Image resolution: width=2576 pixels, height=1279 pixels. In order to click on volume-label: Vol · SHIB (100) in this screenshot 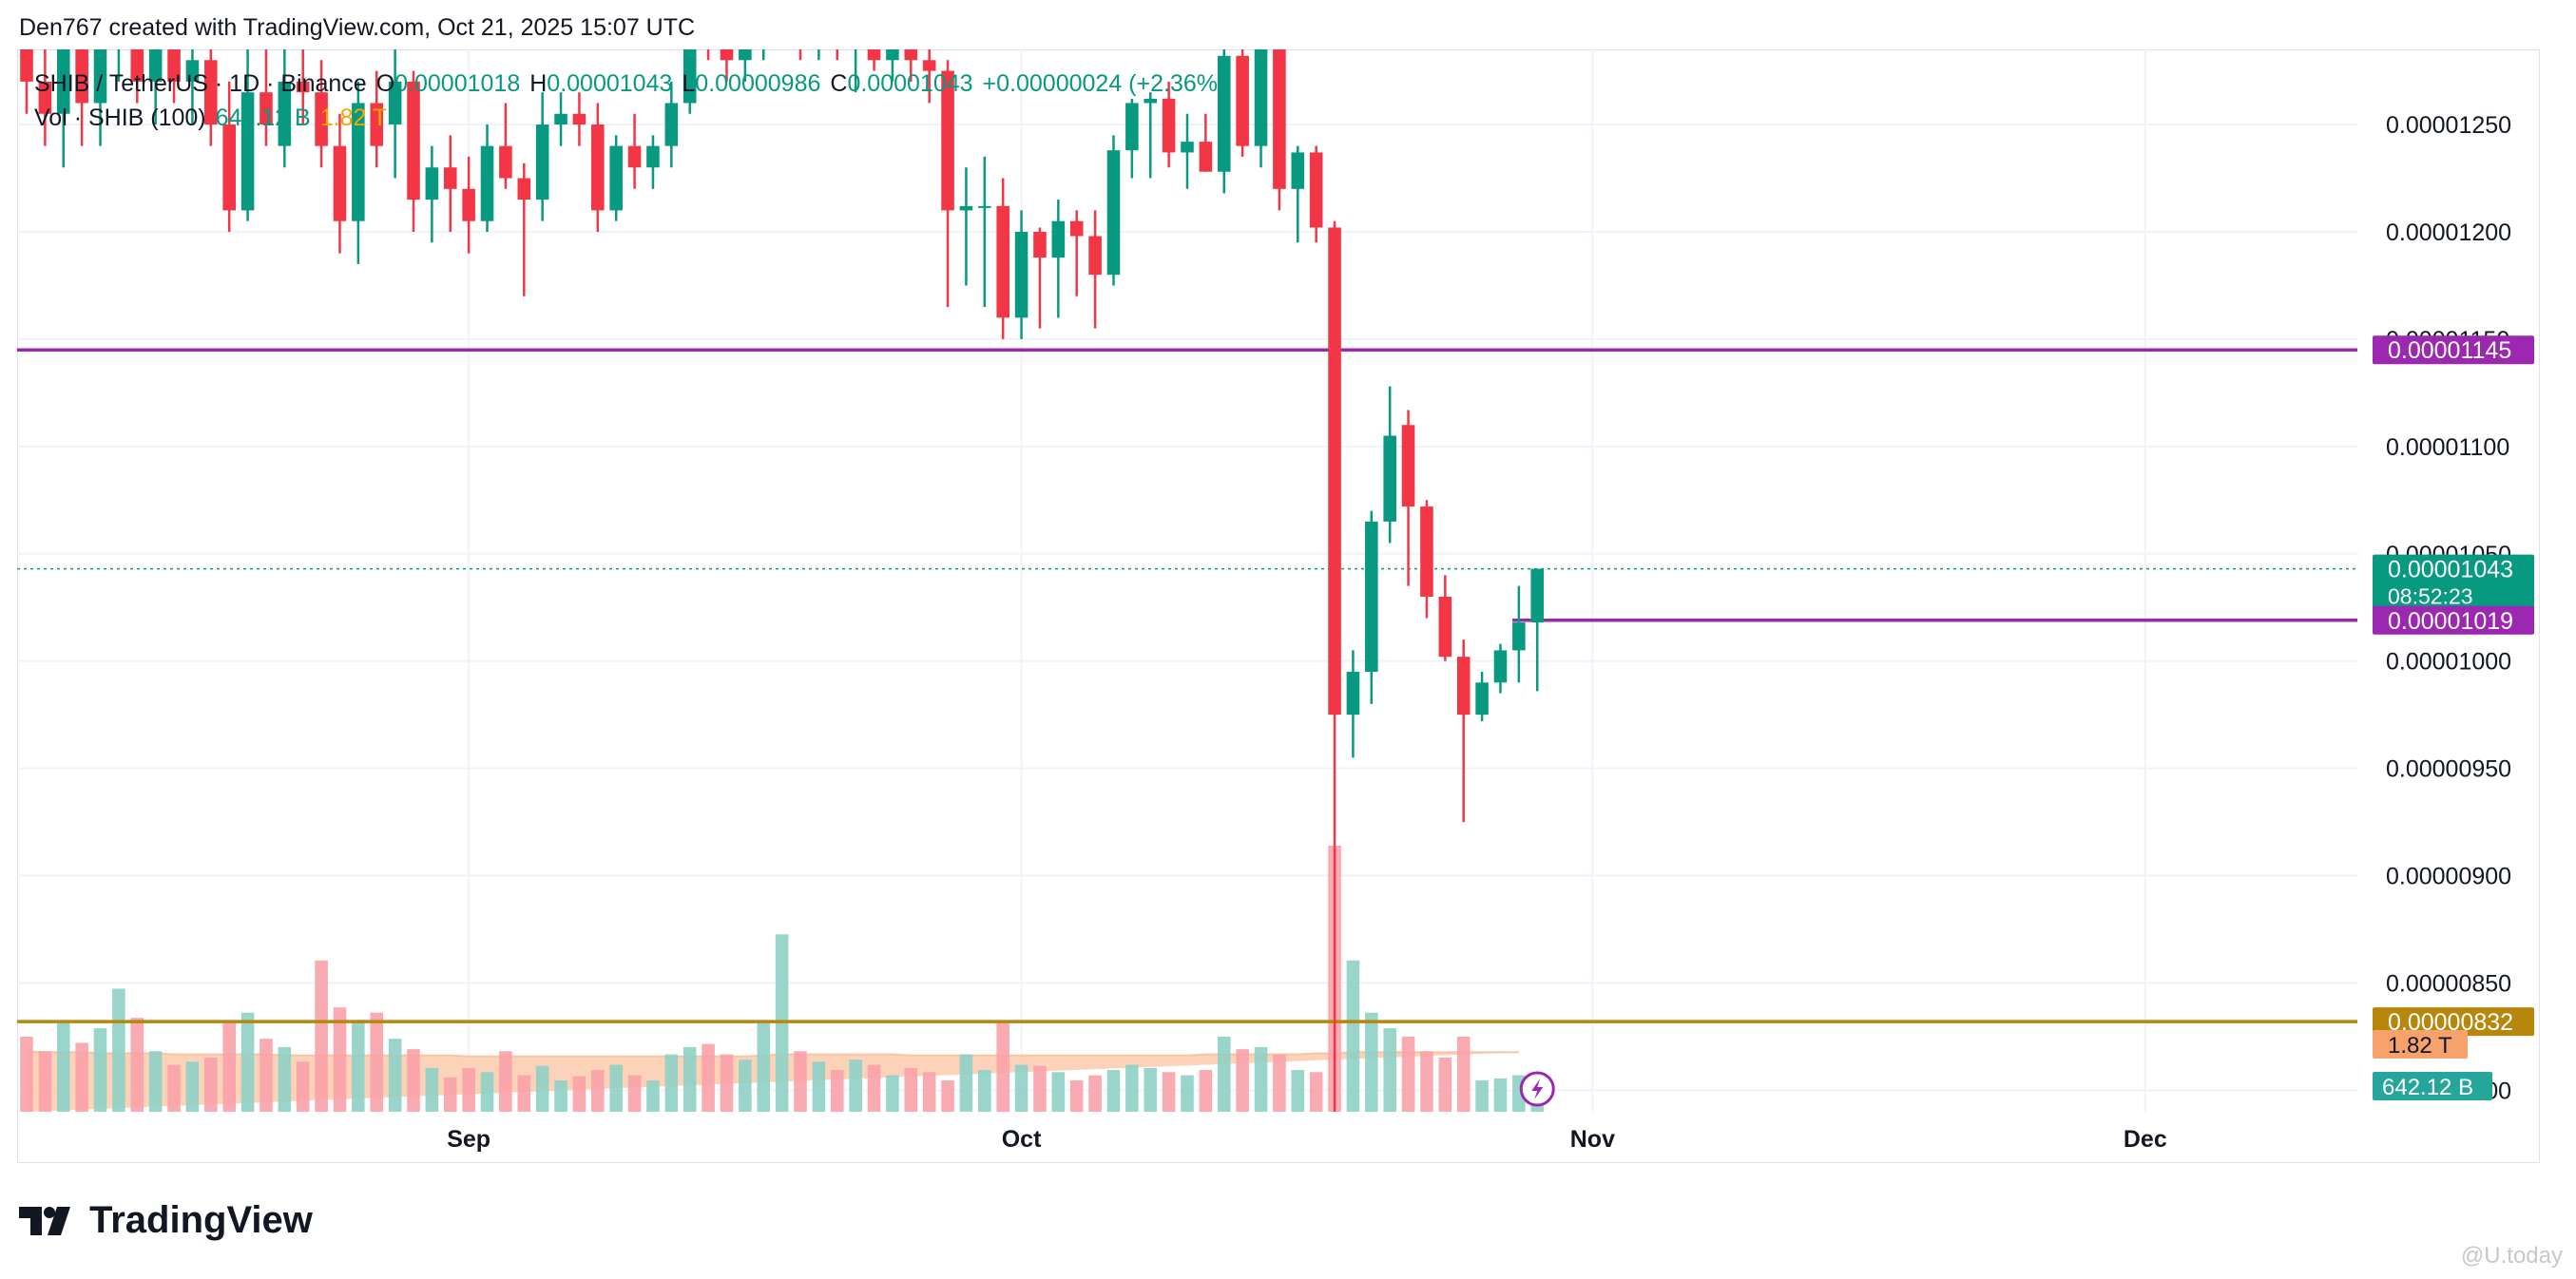, I will do `click(120, 118)`.